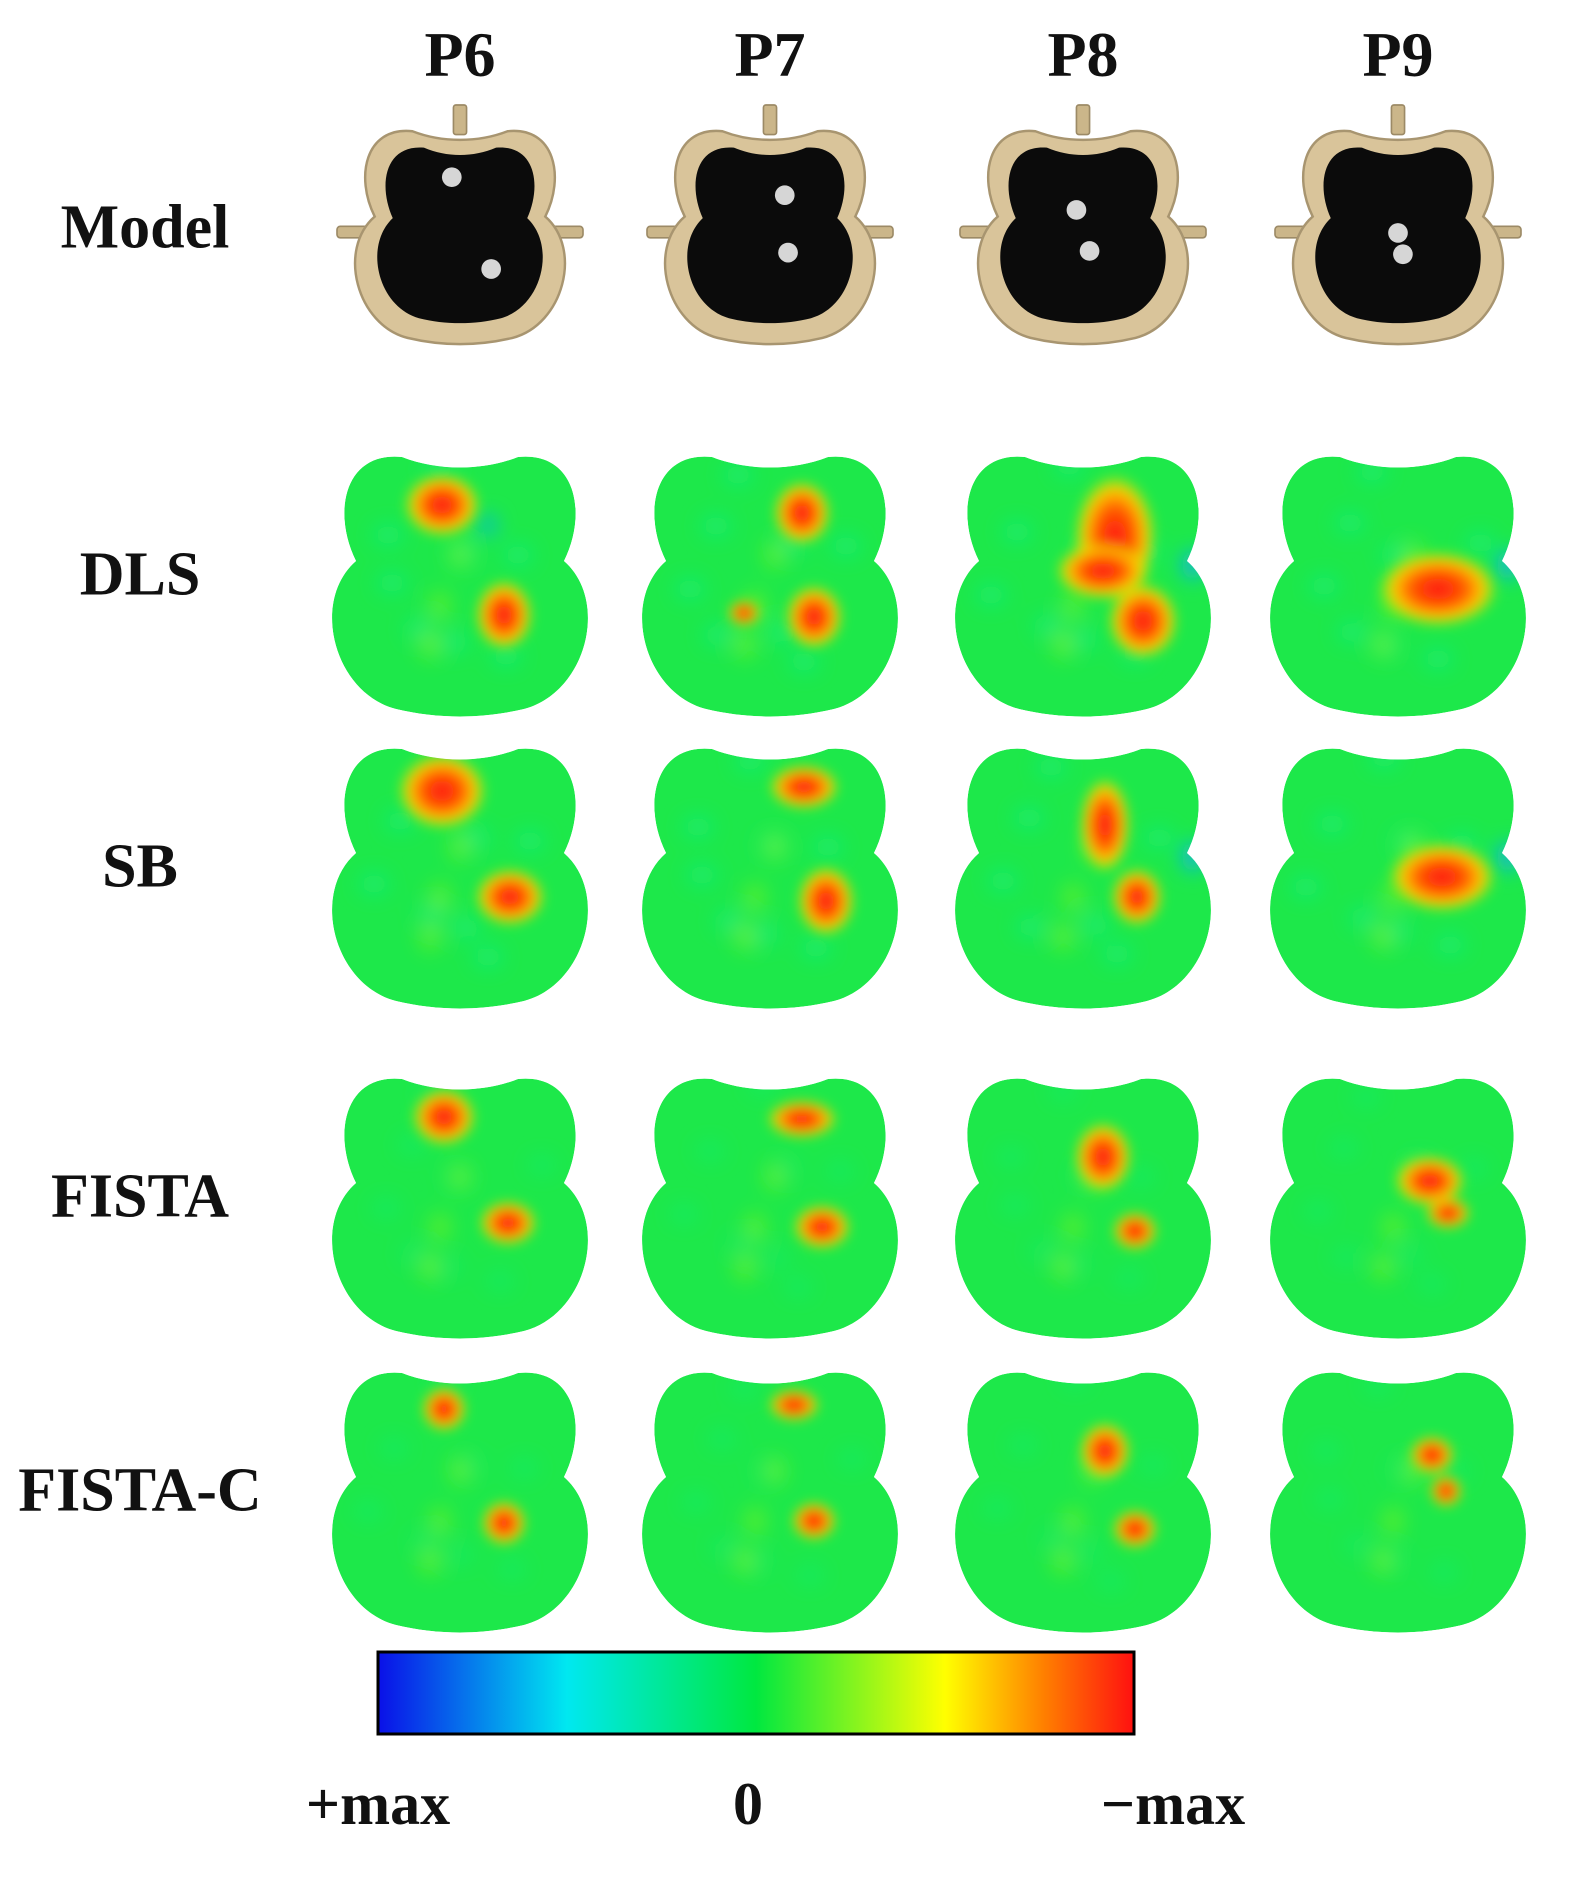 Image resolution: width=1572 pixels, height=1877 pixels. Describe the element at coordinates (1398, 878) in the screenshot. I see `recon-sb-p9` at that location.